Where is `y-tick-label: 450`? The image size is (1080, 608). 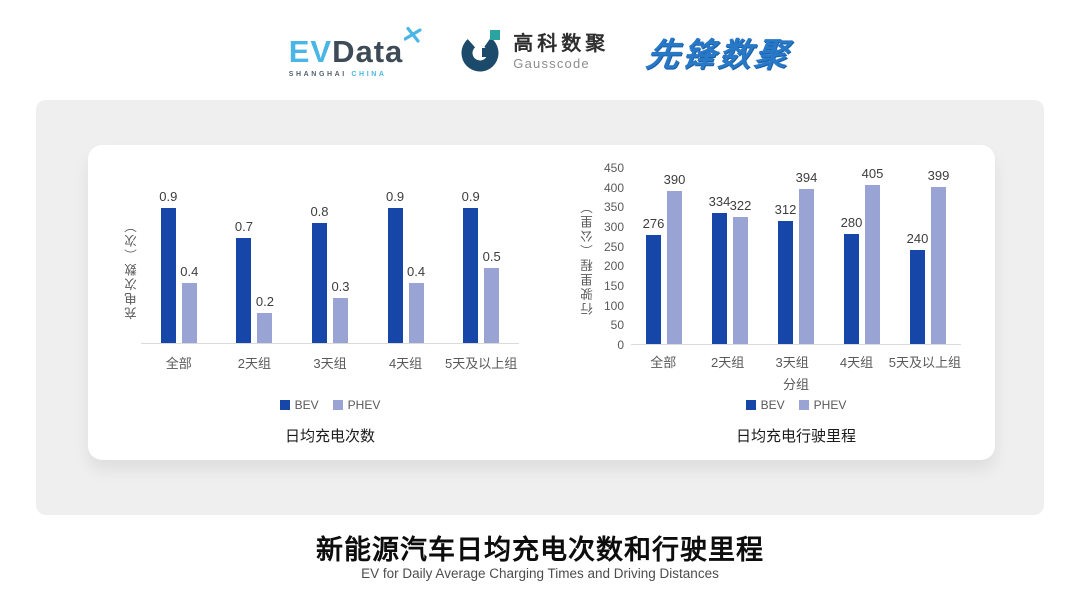 y-tick-label: 450 is located at coordinates (613, 168).